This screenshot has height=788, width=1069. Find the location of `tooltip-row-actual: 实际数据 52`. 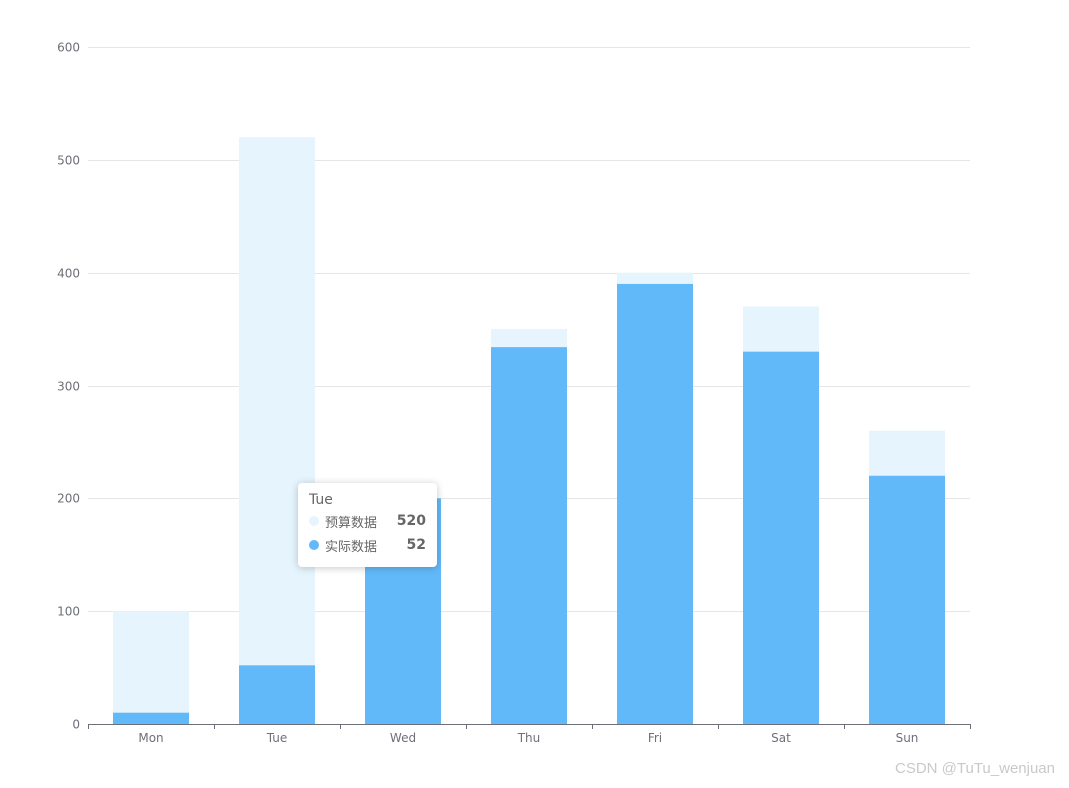

tooltip-row-actual: 实际数据 52 is located at coordinates (367, 545).